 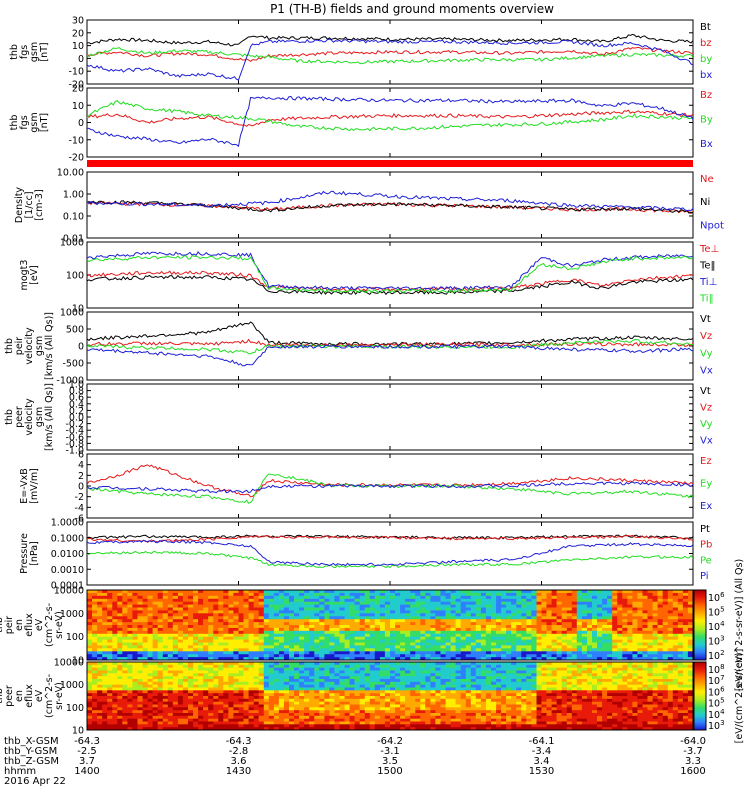 I want to click on legend-label: Vz, so click(x=706, y=336).